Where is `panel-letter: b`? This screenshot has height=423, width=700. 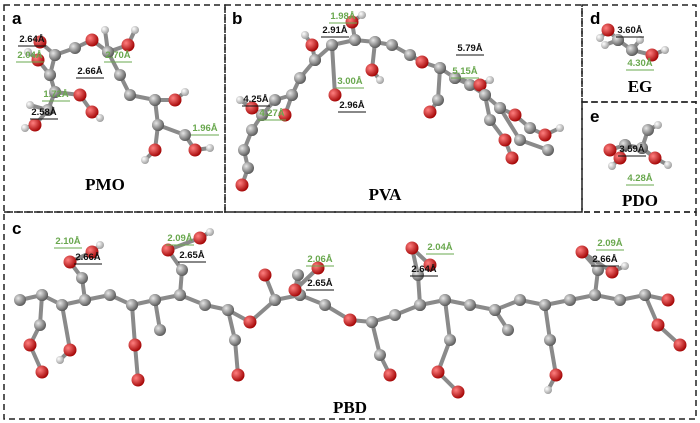
panel-letter: b is located at coordinates (237, 18).